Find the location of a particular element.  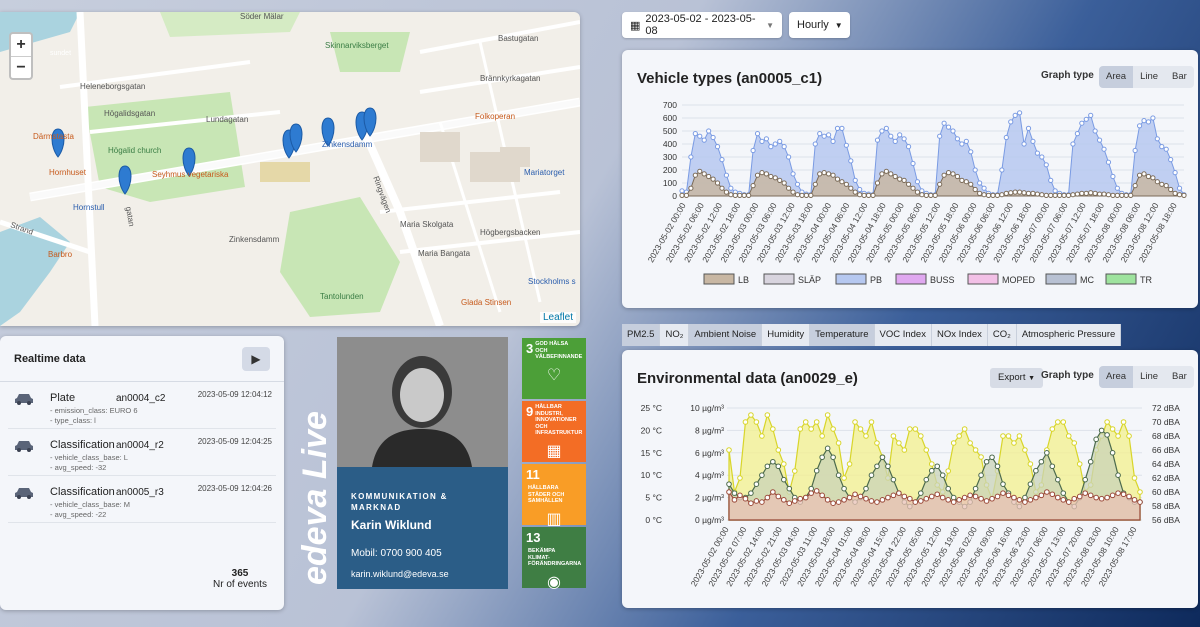

tab-pm2-5: PM2.5 is located at coordinates (641, 335).